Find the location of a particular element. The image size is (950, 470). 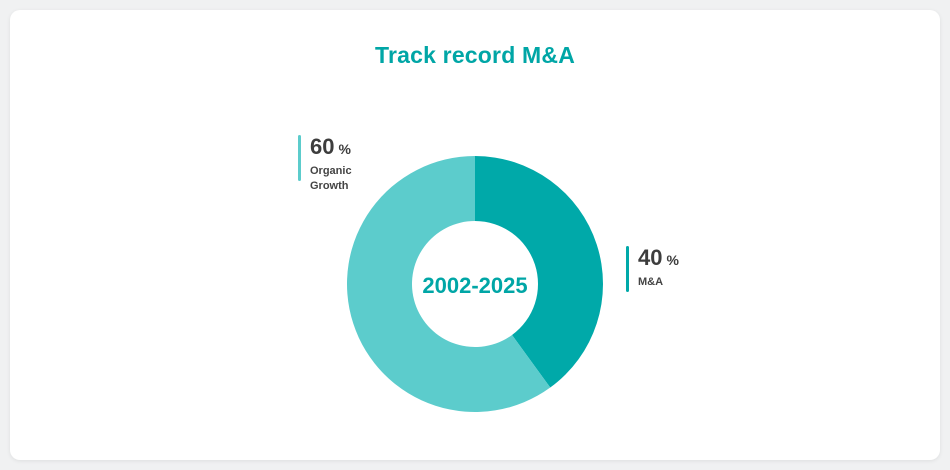

donut-slices is located at coordinates (474, 284).